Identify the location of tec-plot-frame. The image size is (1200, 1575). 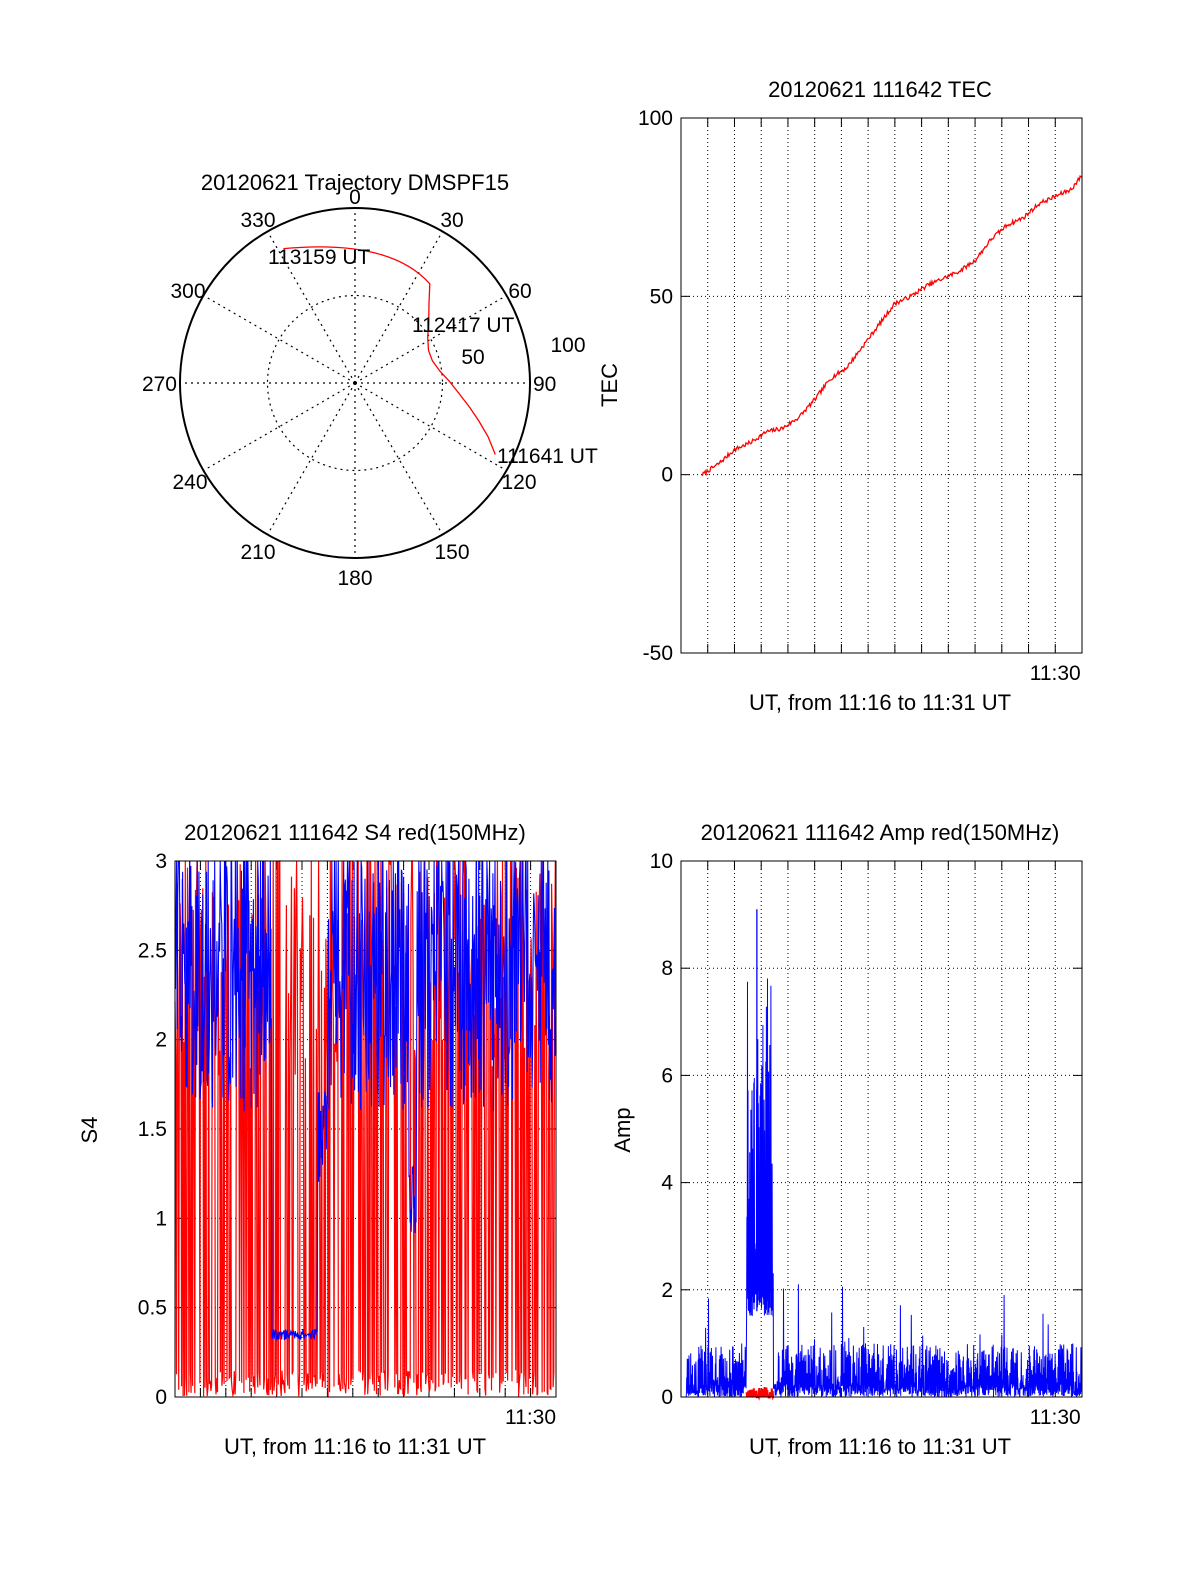
(881, 385).